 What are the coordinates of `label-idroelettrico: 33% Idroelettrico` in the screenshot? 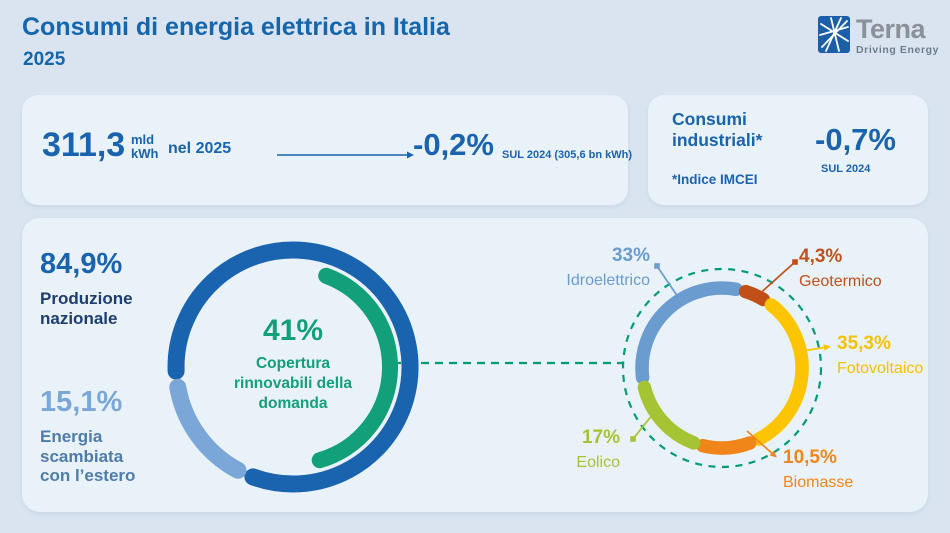 It's located at (608, 267).